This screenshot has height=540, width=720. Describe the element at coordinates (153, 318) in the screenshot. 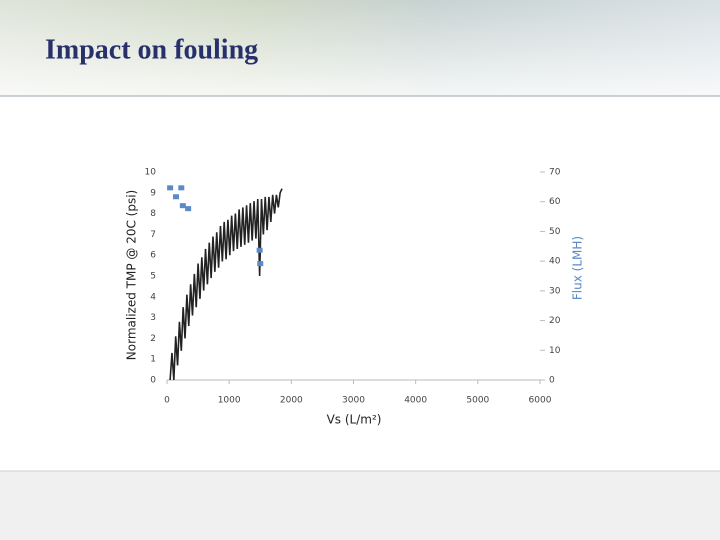

I see `y-tick-label: 3` at that location.